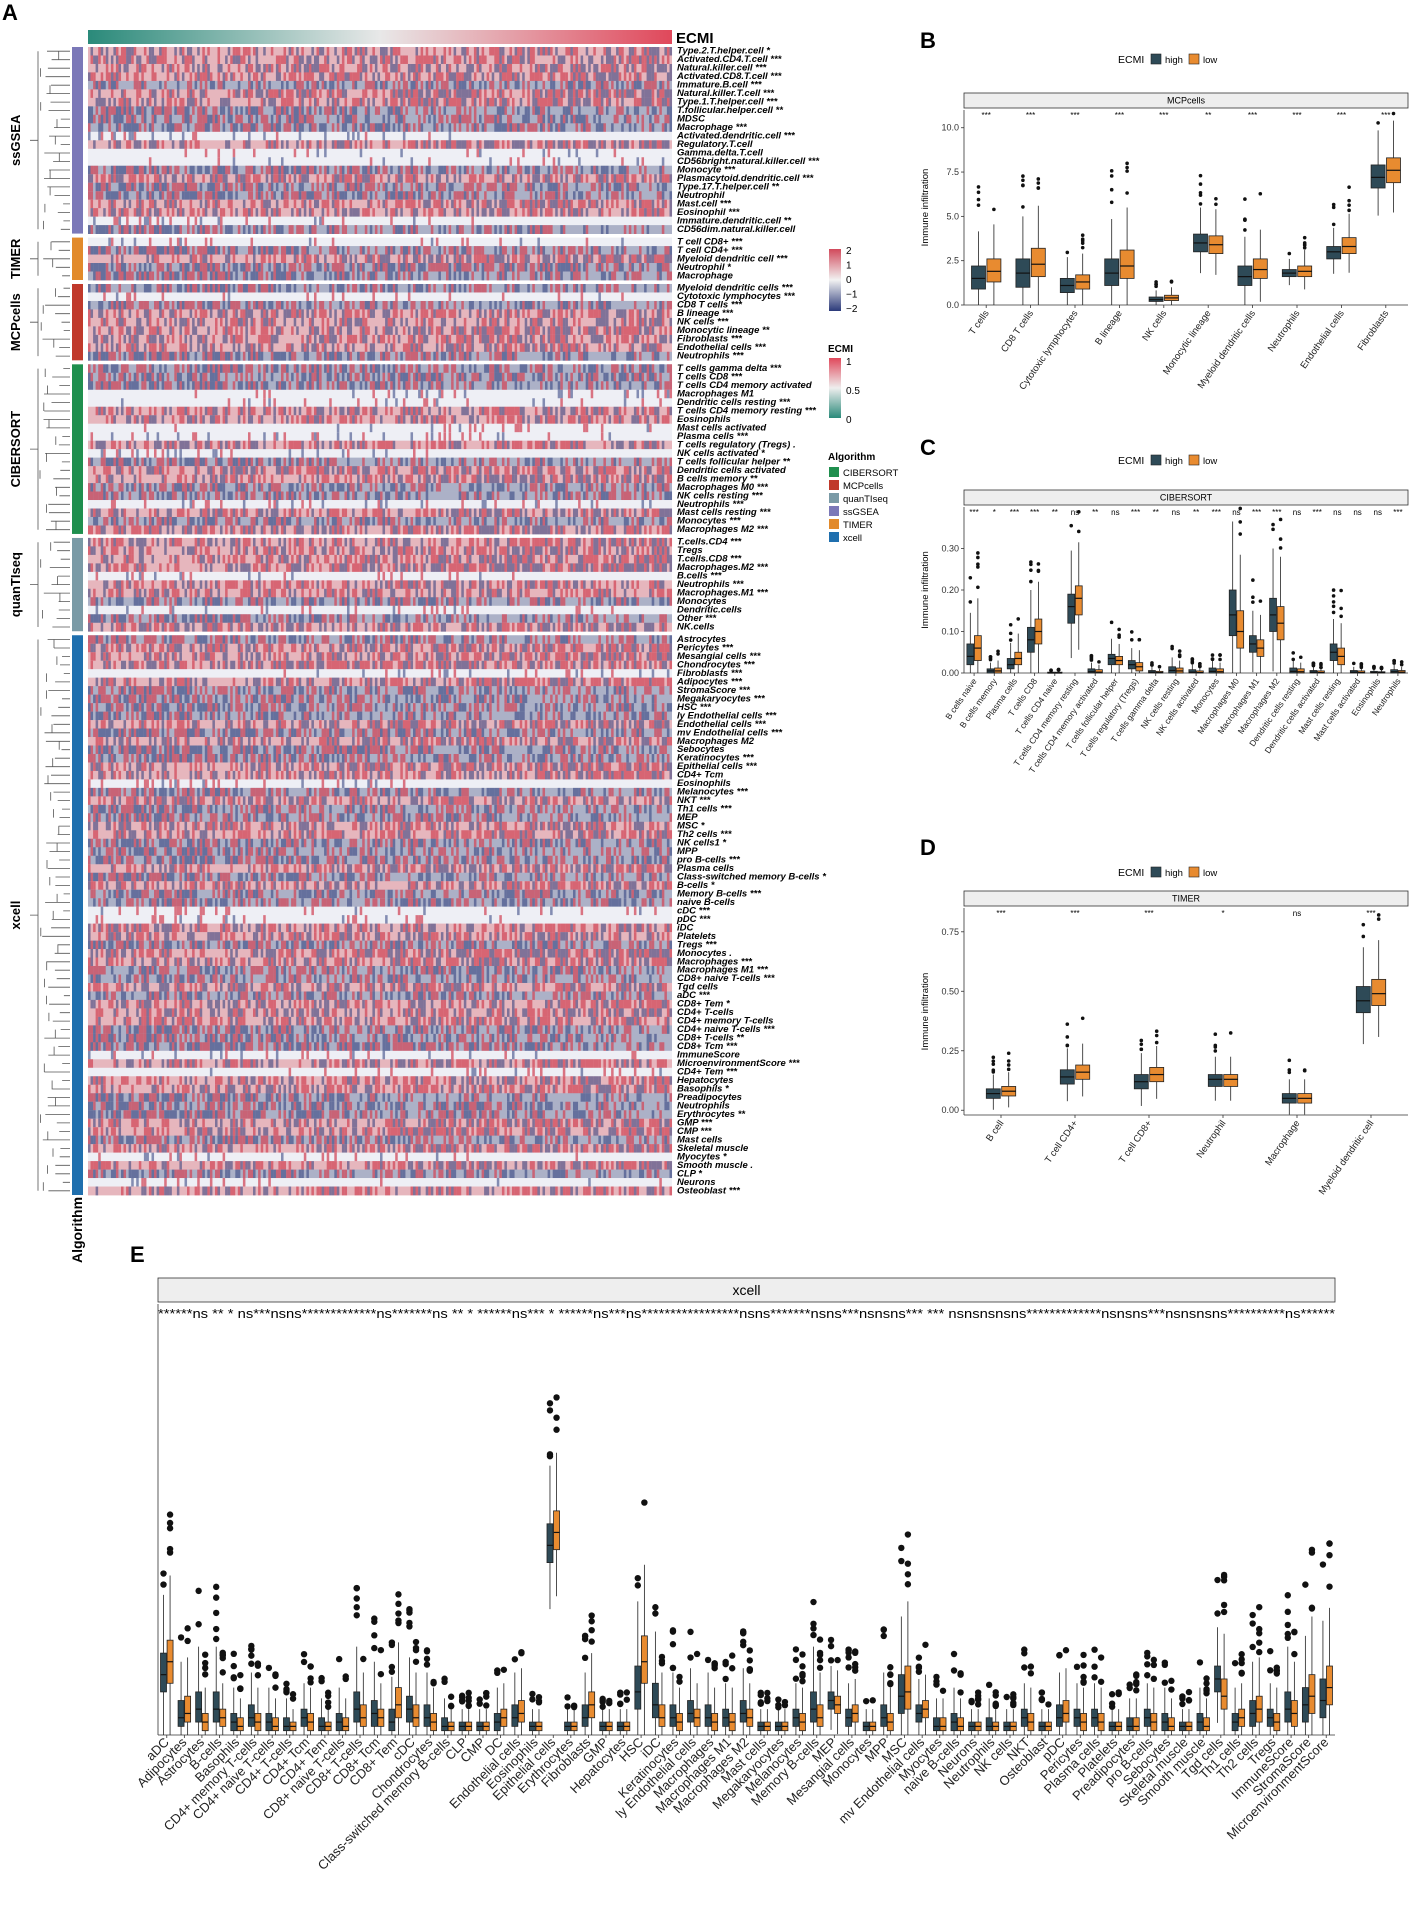 The width and height of the screenshot is (1418, 1925). I want to click on x-tick-label: B cell, so click(995, 1130).